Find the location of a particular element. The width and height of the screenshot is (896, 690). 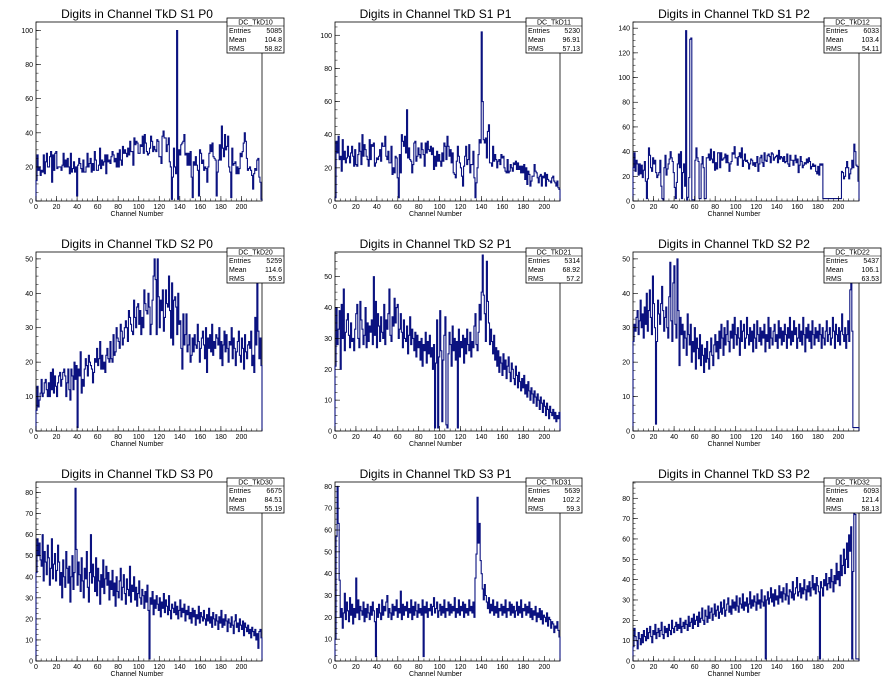

stats-value: 5230 is located at coordinates (572, 31).